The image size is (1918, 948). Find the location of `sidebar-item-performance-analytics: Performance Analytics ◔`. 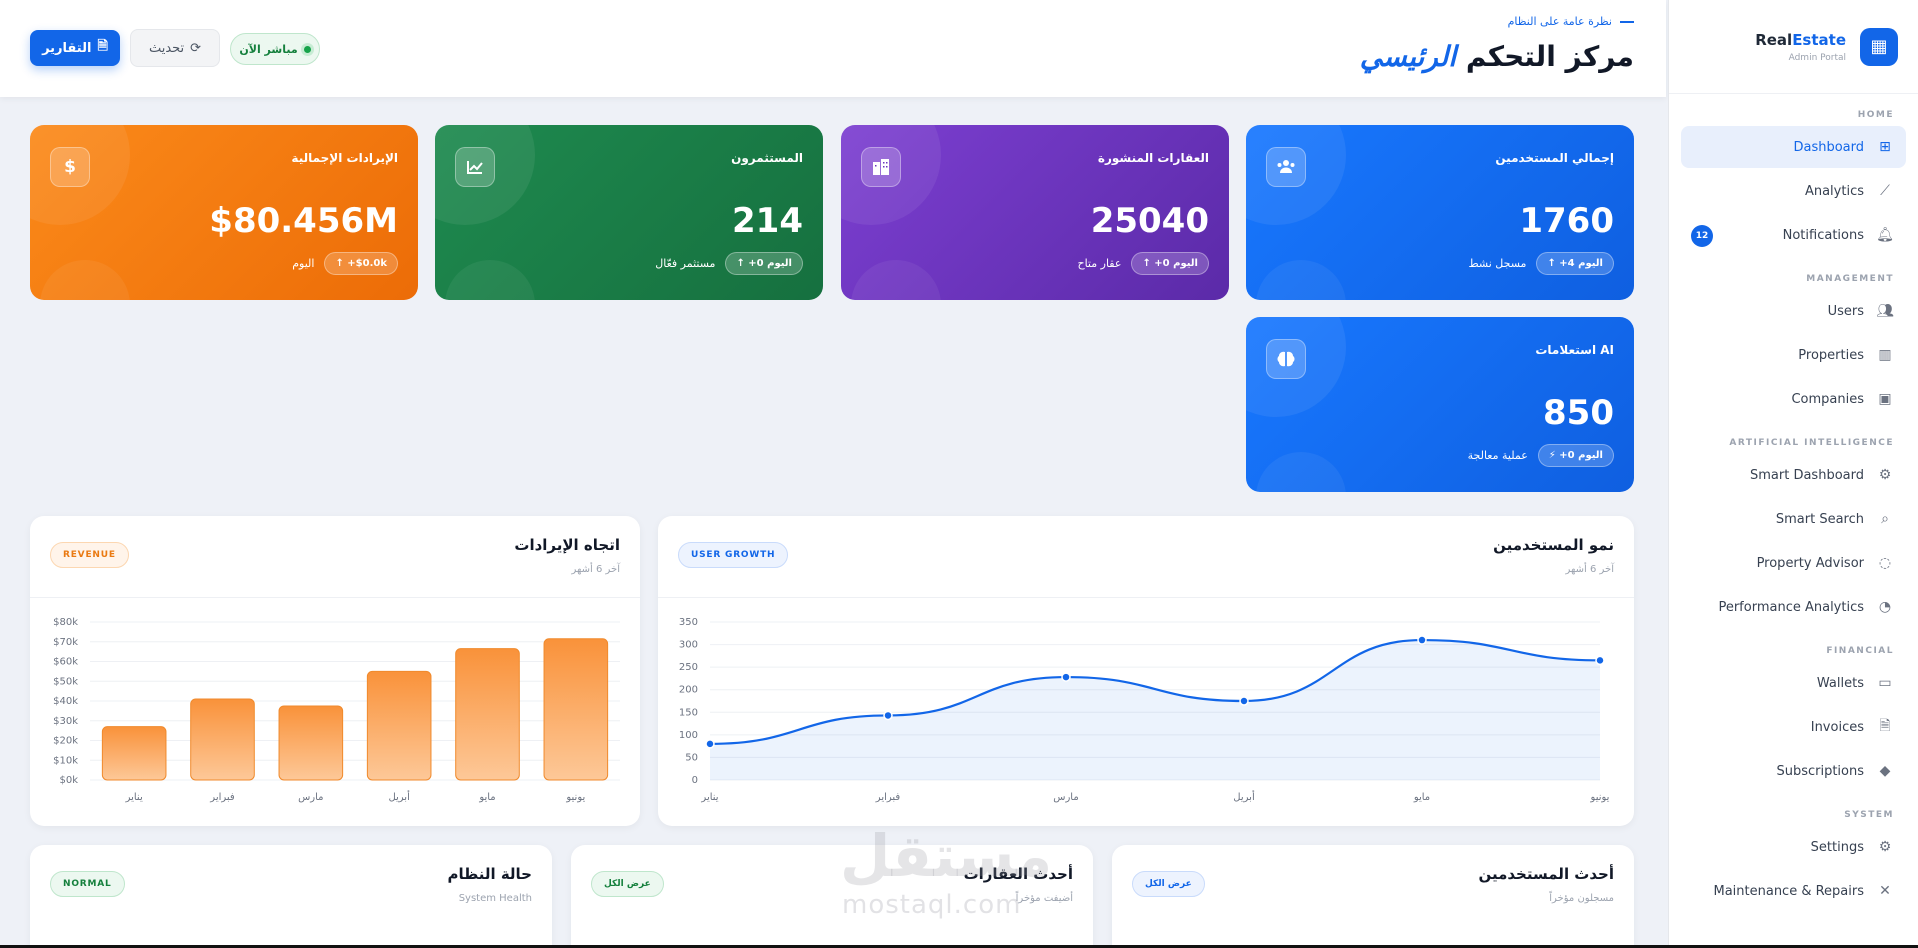

sidebar-item-performance-analytics: Performance Analytics ◔ is located at coordinates (1793, 607).